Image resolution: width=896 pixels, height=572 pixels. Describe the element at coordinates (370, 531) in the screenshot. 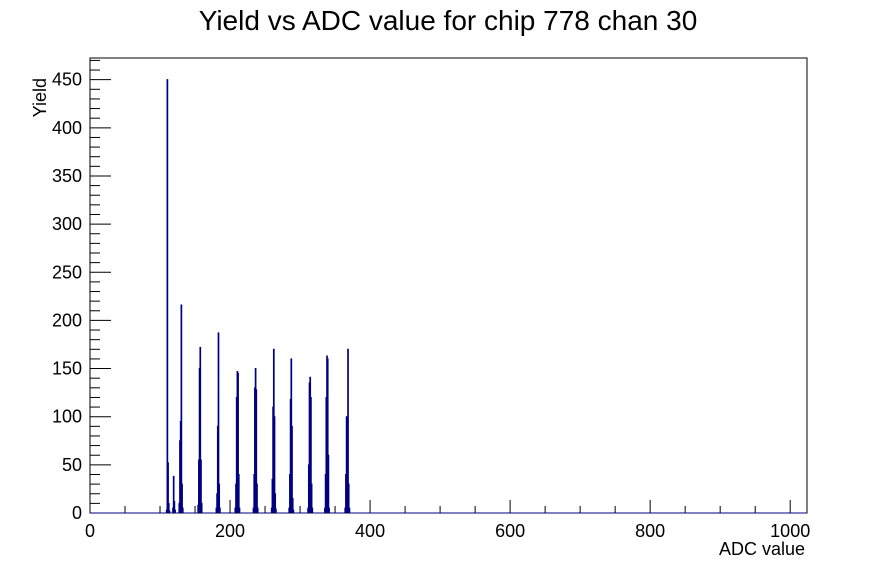

I see `x-tick-label: 400` at that location.